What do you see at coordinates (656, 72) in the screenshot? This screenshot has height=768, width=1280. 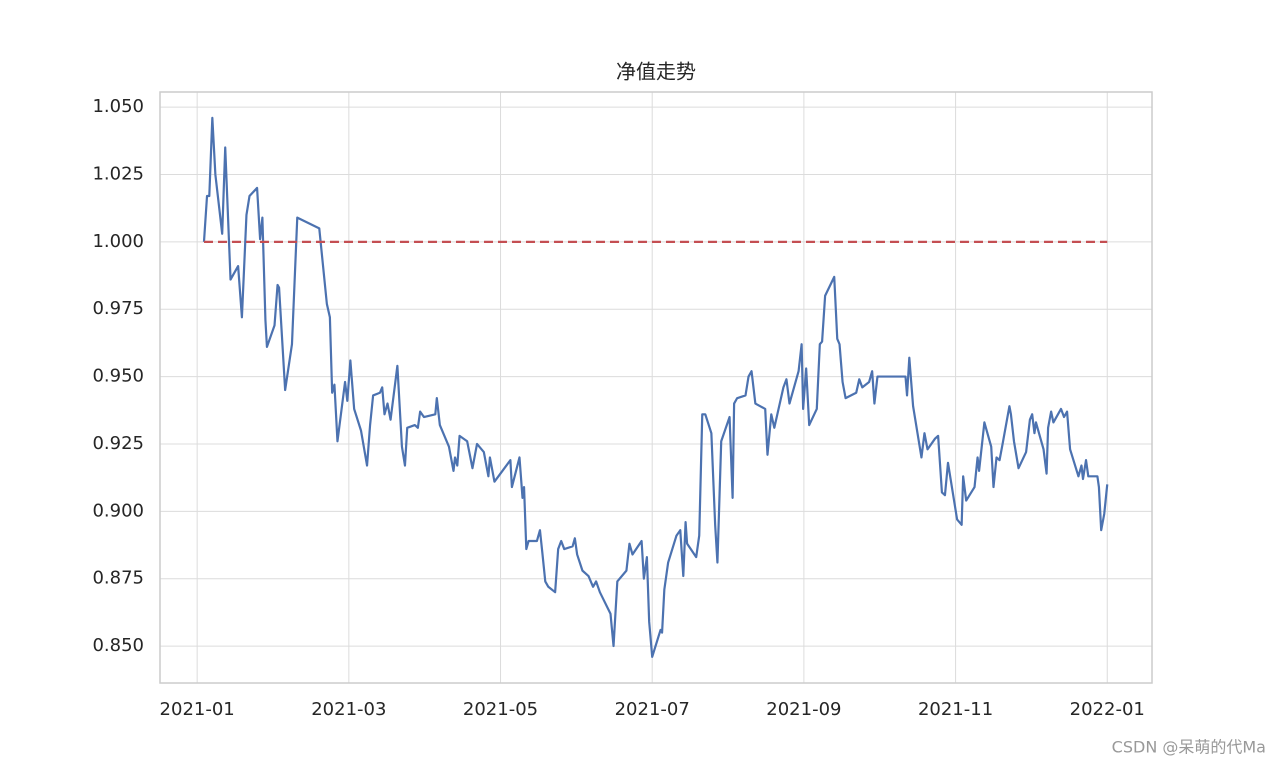 I see `chart-title: 净值走势` at bounding box center [656, 72].